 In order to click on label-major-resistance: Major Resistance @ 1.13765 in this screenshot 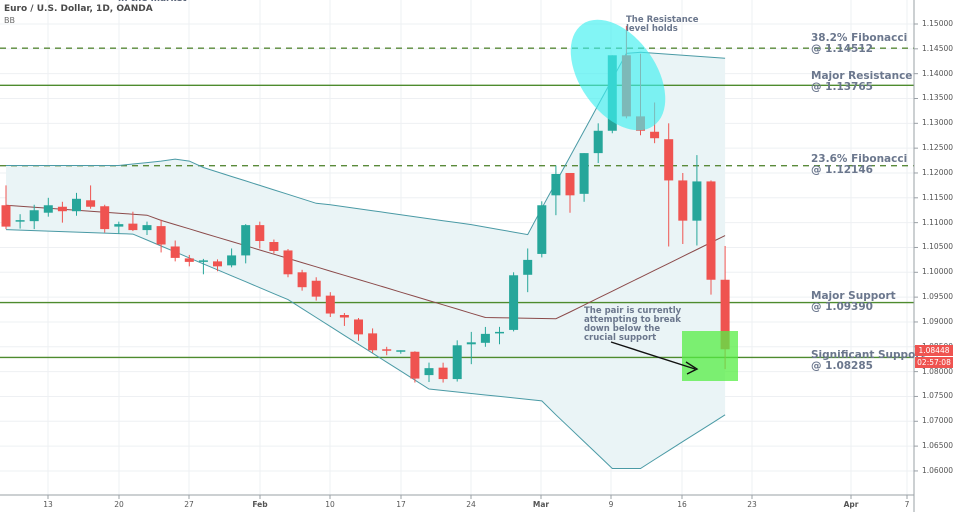, I will do `click(861, 82)`.